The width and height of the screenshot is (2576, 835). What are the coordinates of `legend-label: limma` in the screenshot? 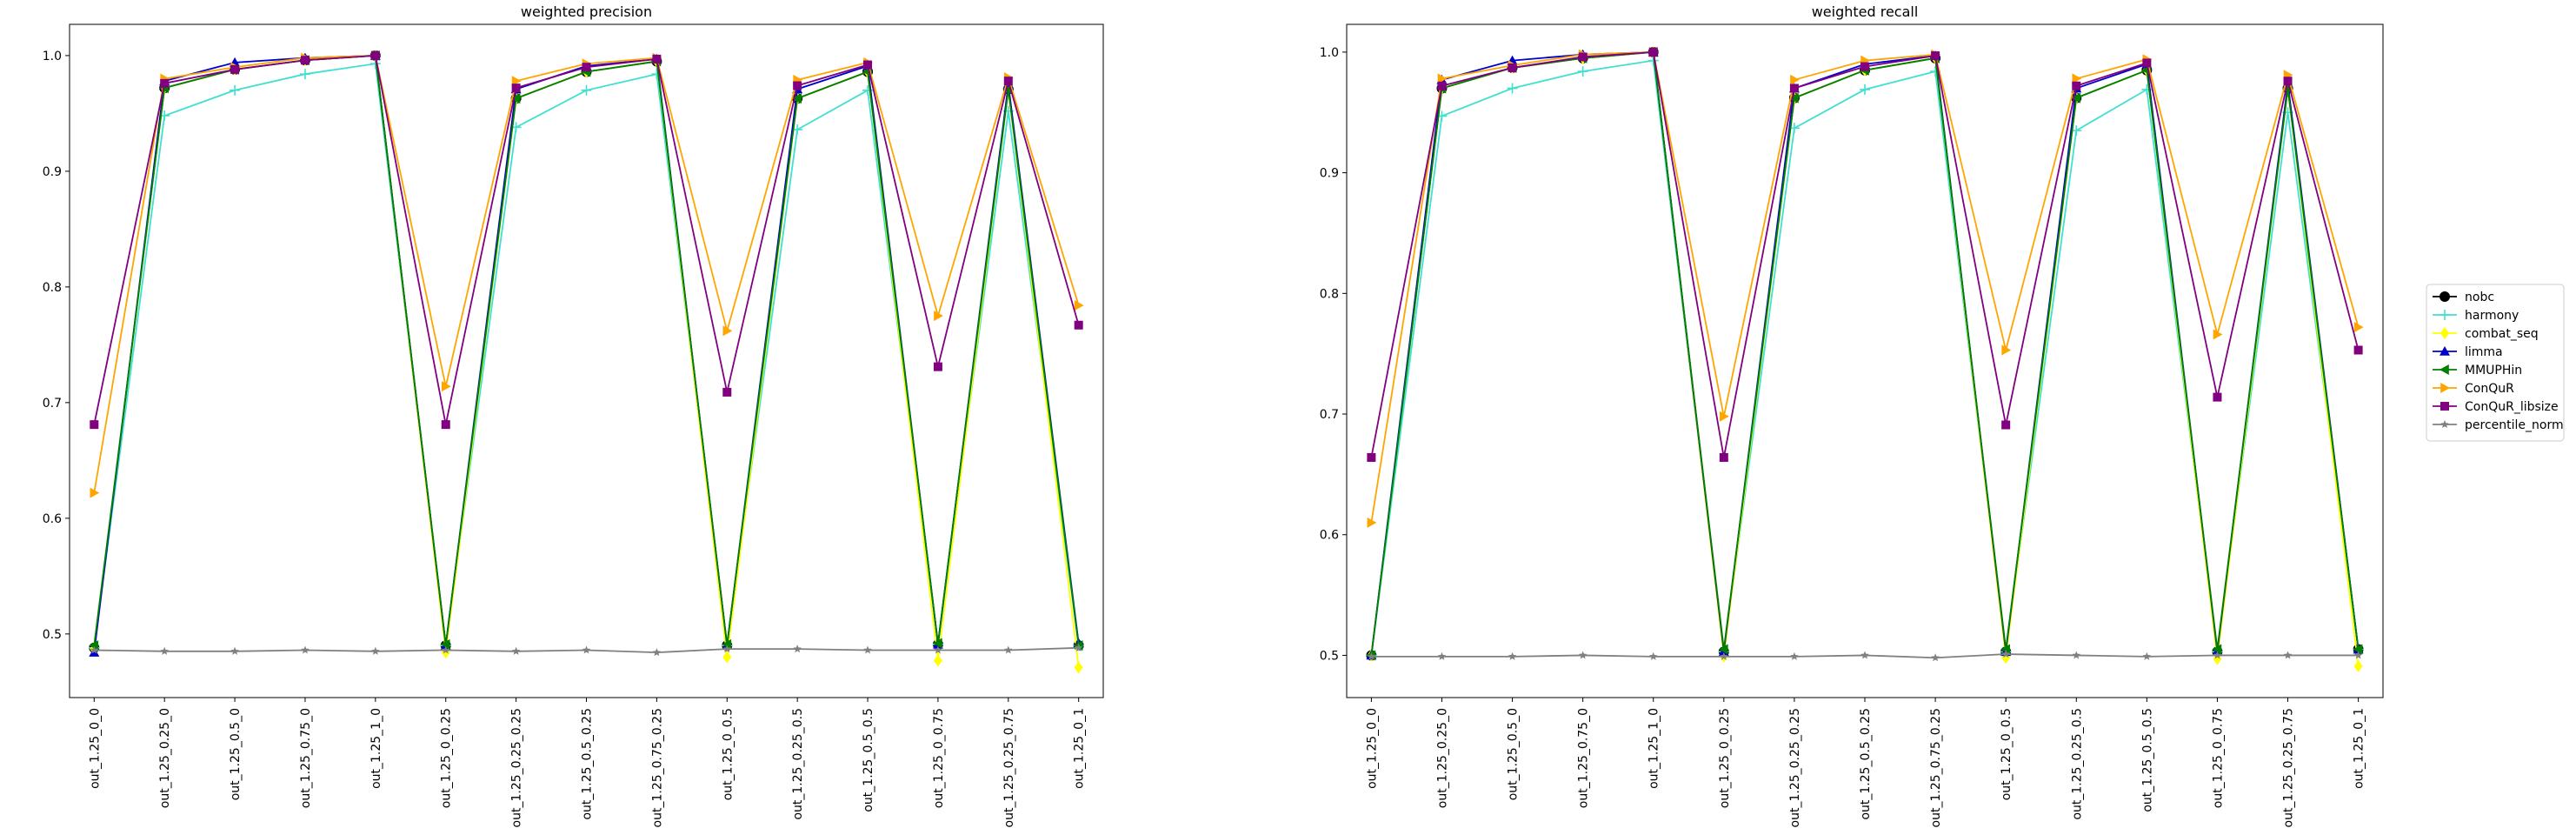 It's located at (2484, 352).